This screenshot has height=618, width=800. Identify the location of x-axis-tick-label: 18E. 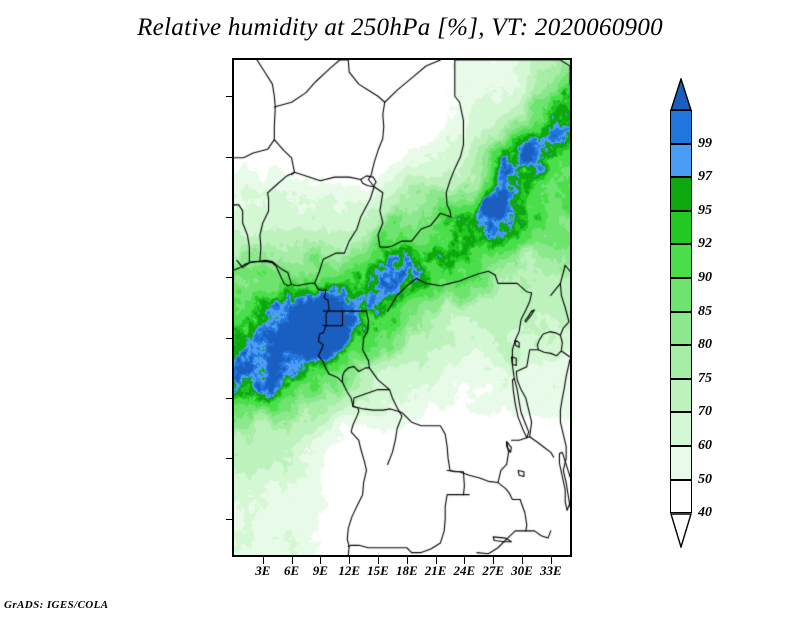
(406, 570).